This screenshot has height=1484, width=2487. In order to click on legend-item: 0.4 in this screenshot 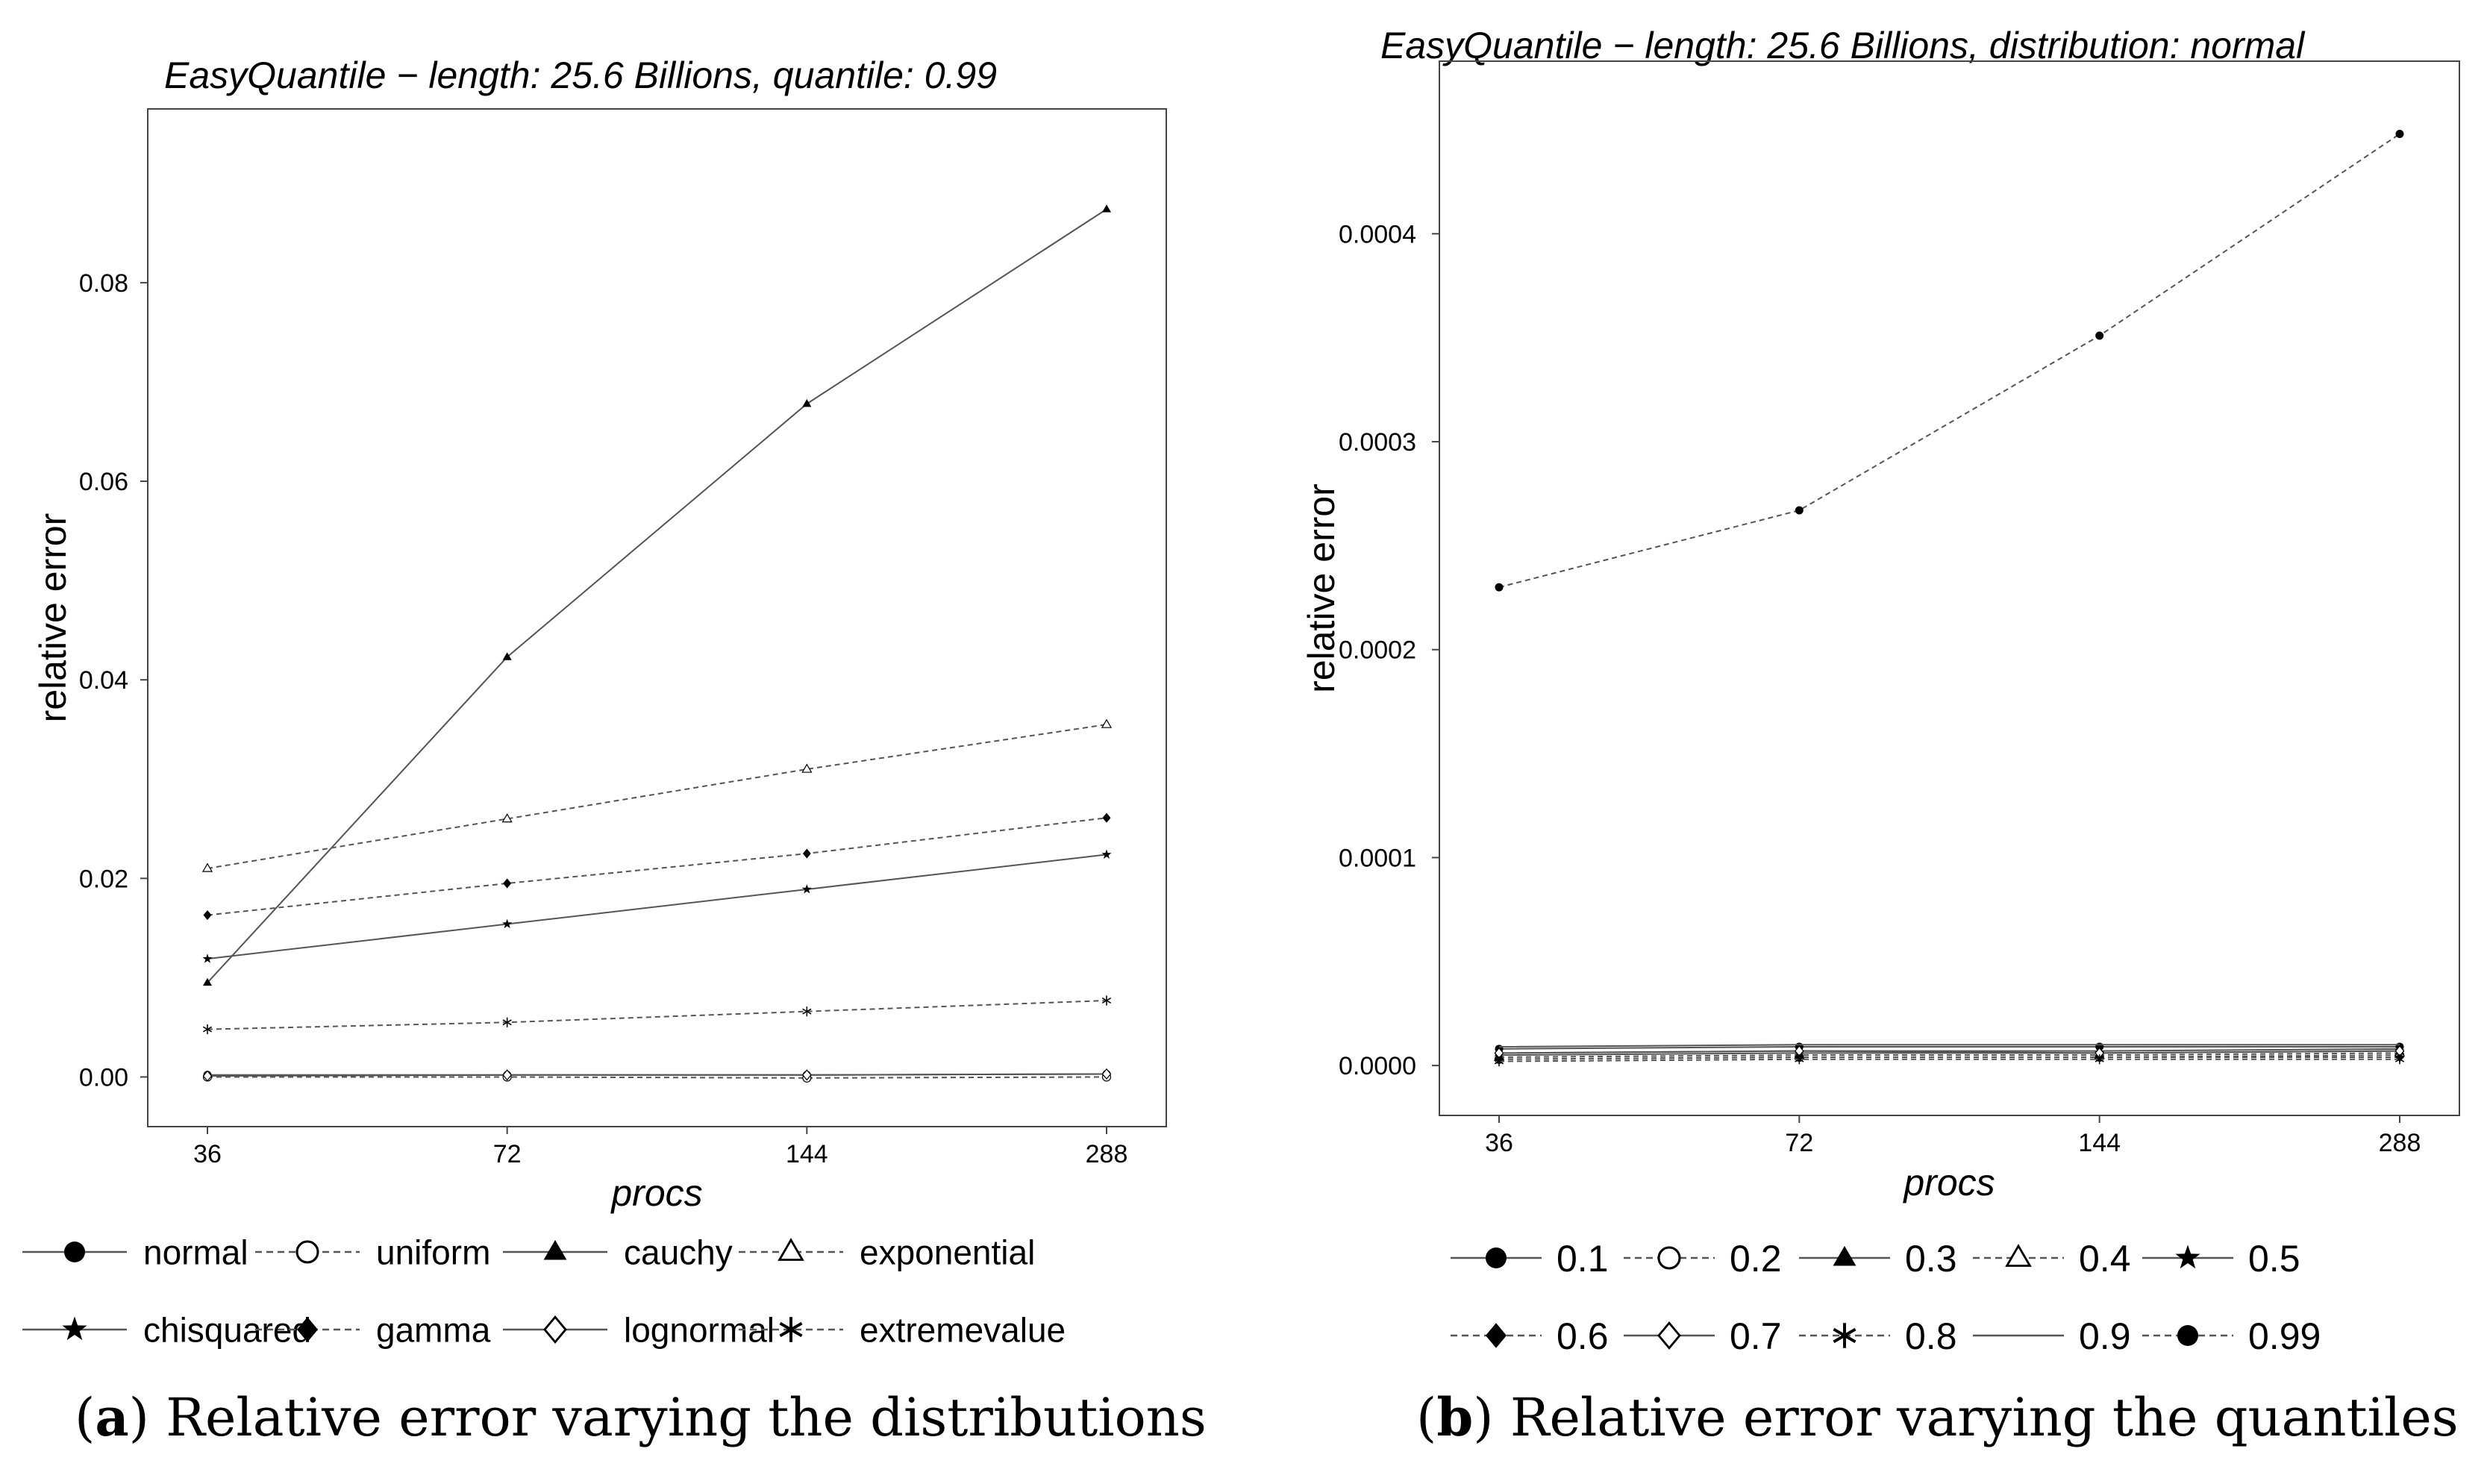, I will do `click(2052, 1259)`.